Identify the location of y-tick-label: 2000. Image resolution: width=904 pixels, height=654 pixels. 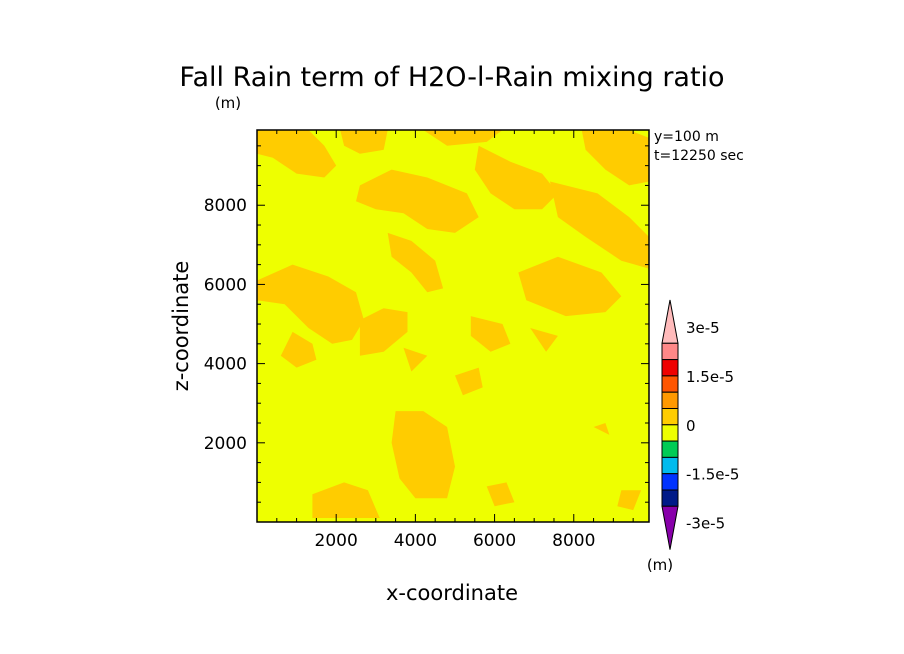
(225, 444).